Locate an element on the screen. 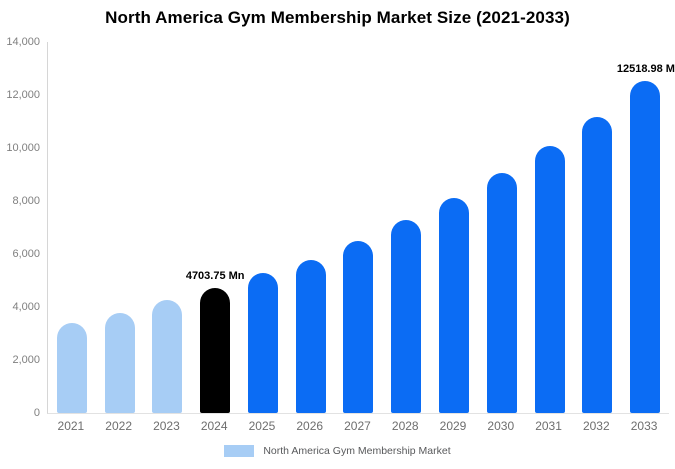 This screenshot has height=469, width=675. x-tick-label-2030: 2030 is located at coordinates (501, 426).